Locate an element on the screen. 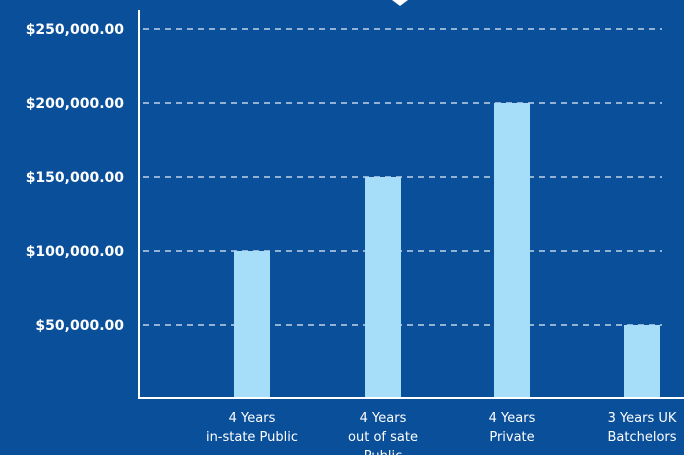 The height and width of the screenshot is (455, 684). y-tick-label-4: $200,000.00 is located at coordinates (75, 104).